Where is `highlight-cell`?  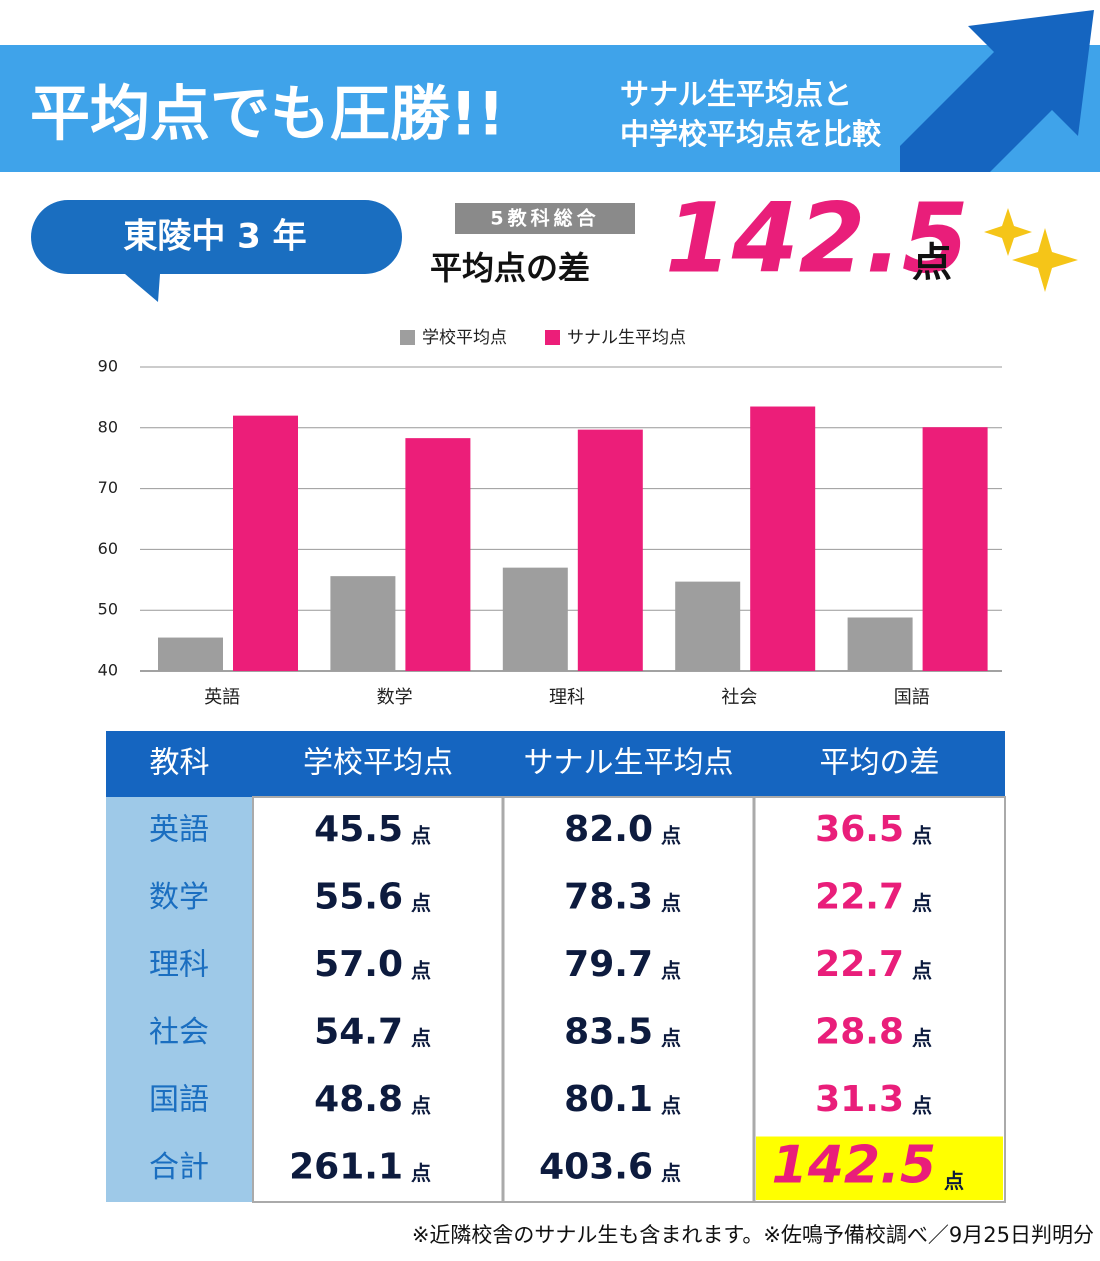 highlight-cell is located at coordinates (879, 1168).